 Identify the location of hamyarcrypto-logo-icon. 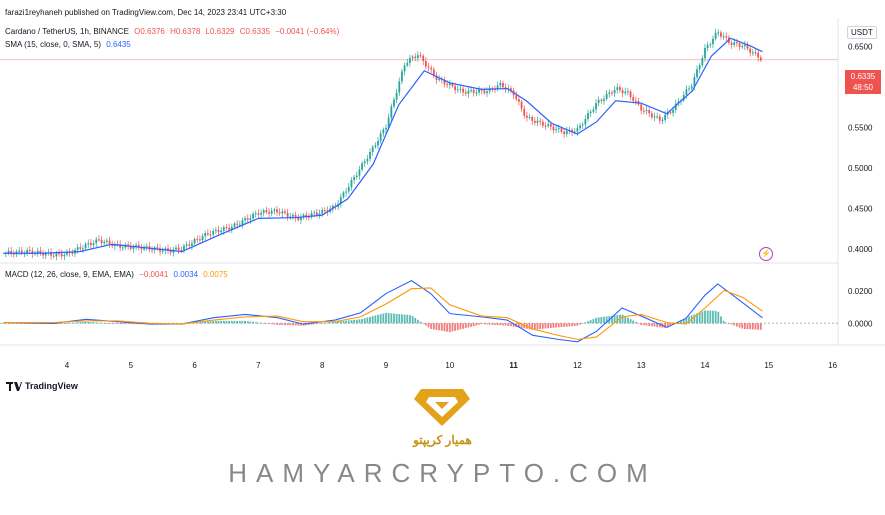
(442, 407).